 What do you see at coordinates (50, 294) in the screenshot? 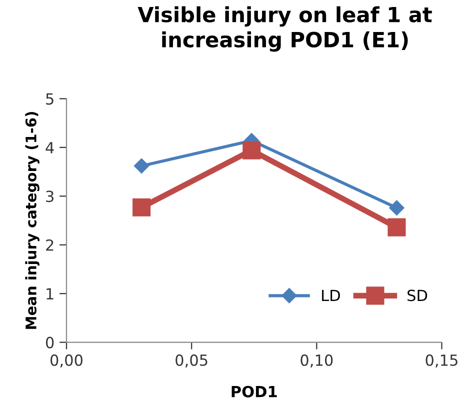
I see `y-tick-label: 1` at bounding box center [50, 294].